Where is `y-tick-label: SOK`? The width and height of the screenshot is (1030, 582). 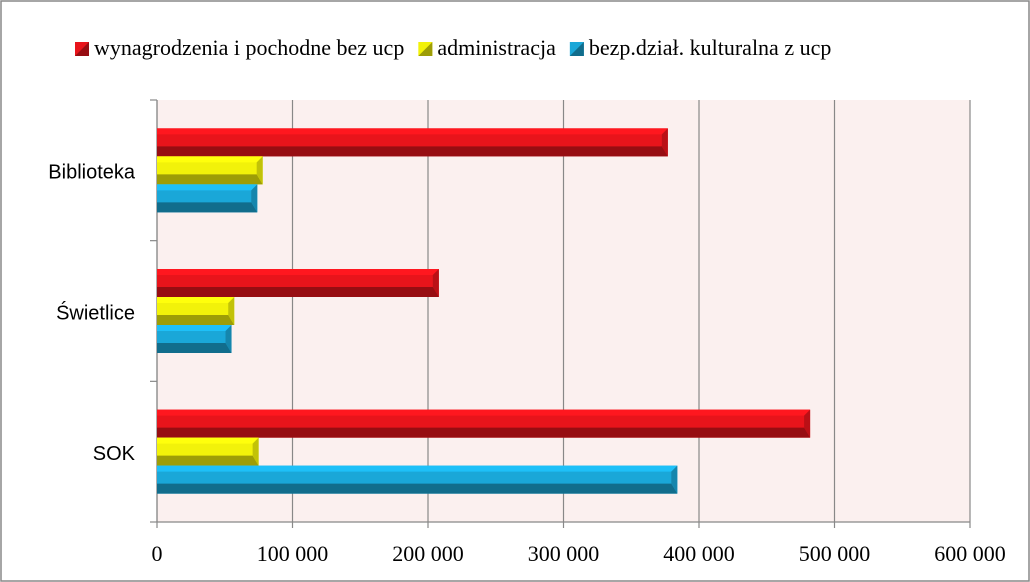 y-tick-label: SOK is located at coordinates (114, 454).